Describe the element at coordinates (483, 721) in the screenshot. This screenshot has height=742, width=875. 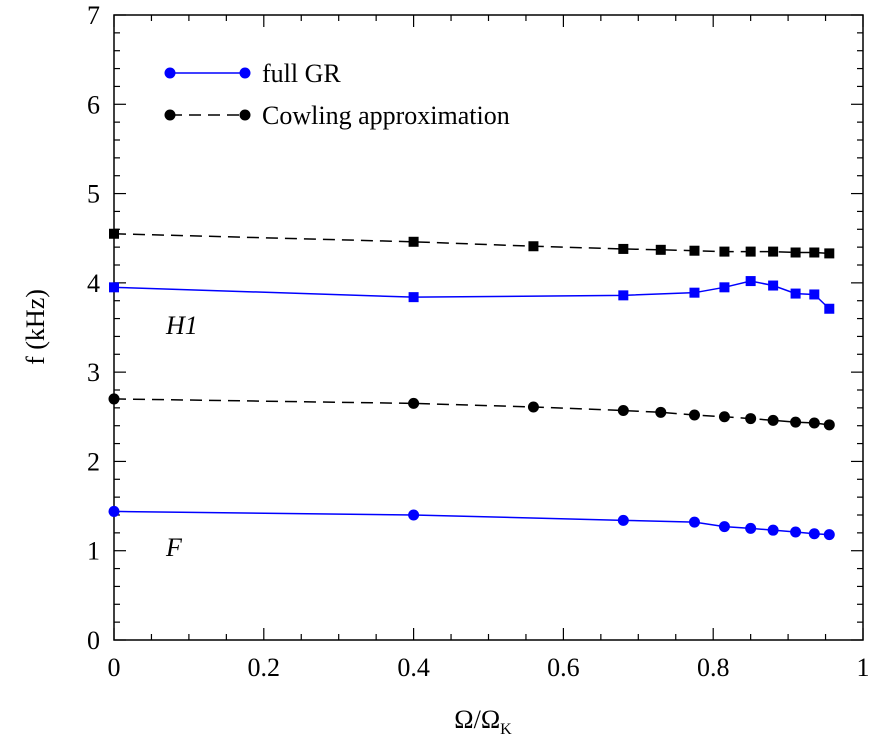
I see `x-axis-title: Ω/ΩK` at that location.